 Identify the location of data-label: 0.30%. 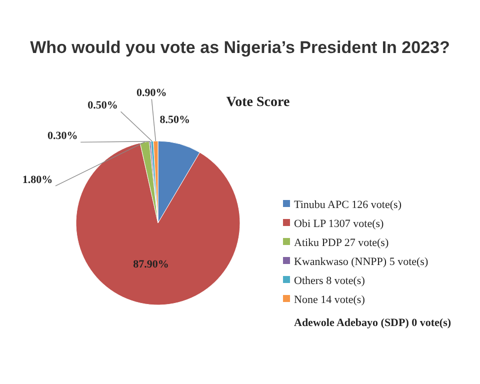
(62, 136).